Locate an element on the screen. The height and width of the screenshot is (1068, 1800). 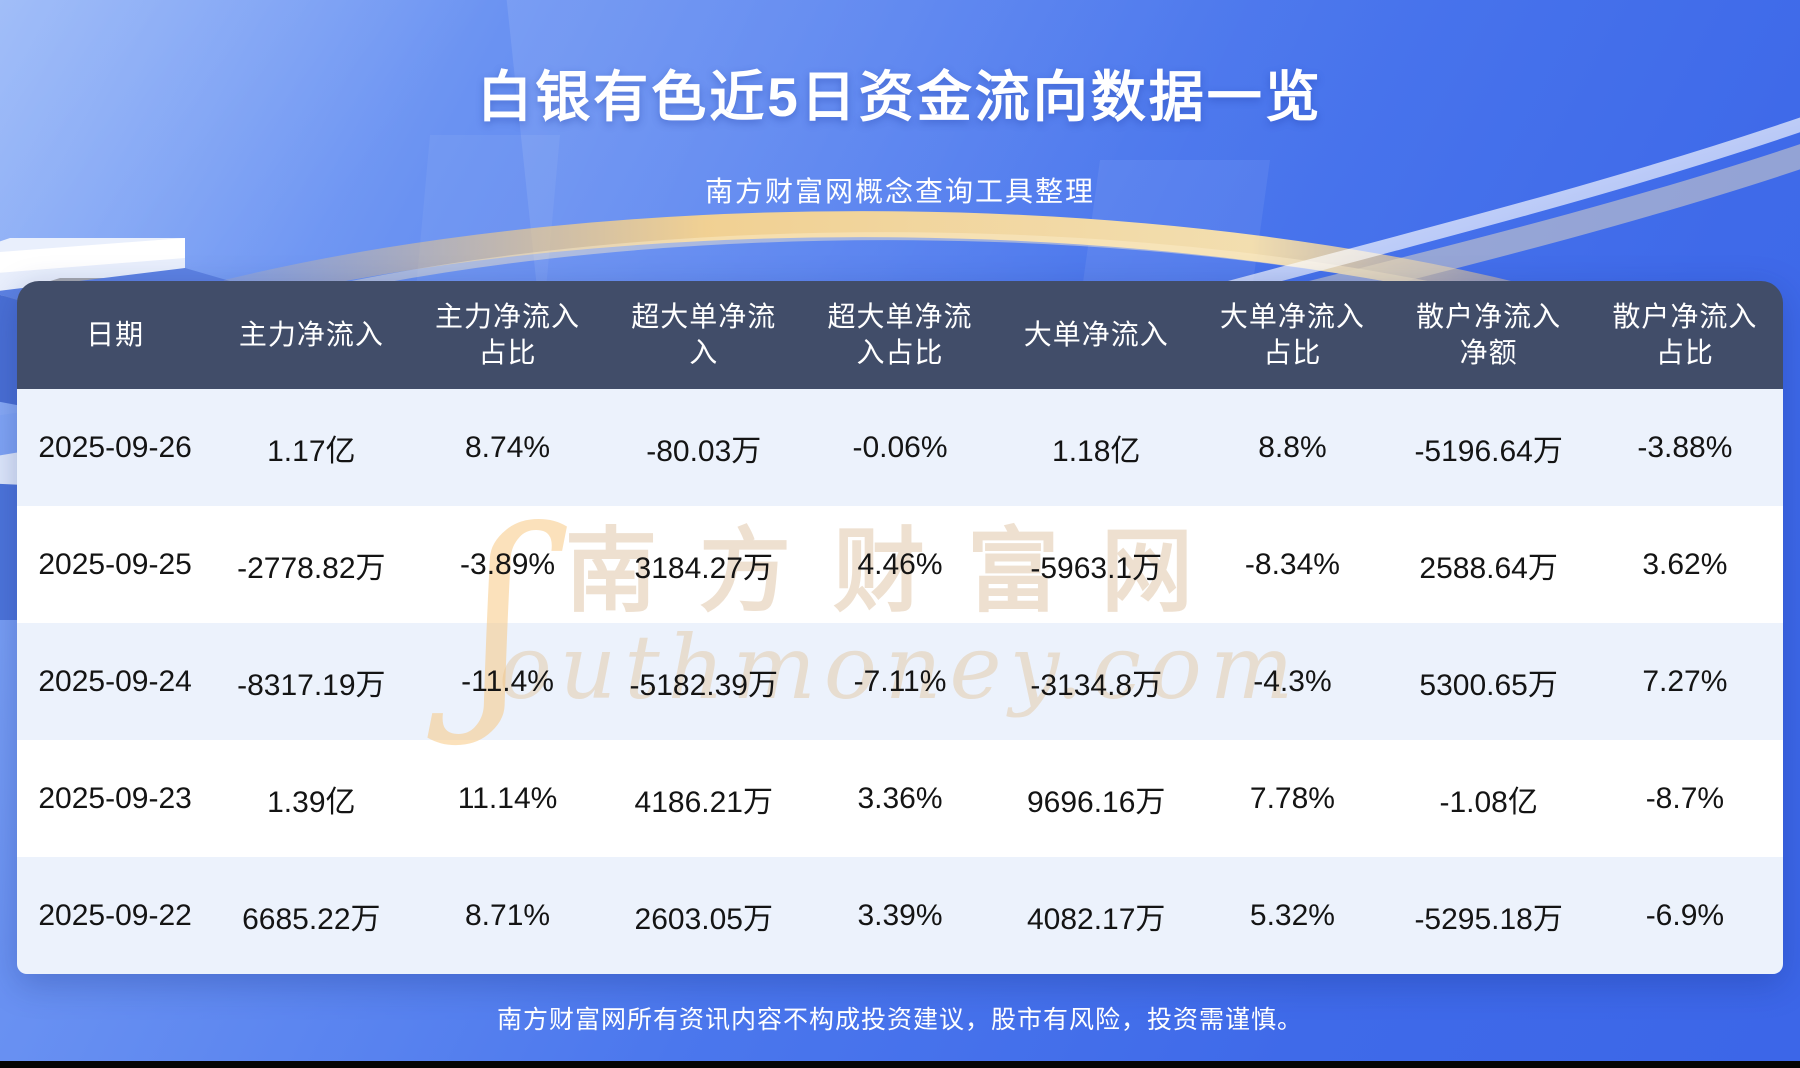
cell-retail-net-inflow: -1.08亿 is located at coordinates (1488, 802).